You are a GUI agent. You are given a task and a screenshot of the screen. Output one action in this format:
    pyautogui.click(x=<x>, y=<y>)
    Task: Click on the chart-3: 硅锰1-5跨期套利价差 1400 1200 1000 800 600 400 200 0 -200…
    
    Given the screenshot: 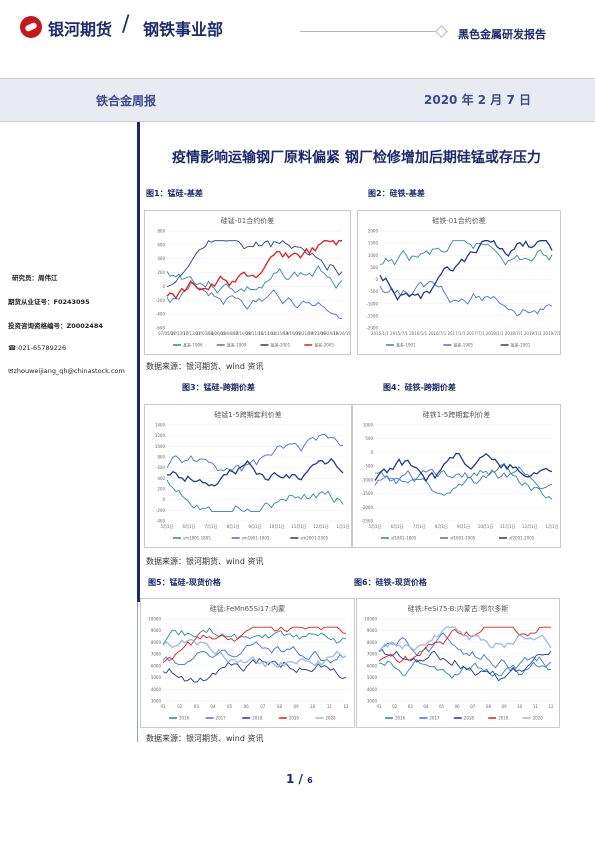 What is the action you would take?
    pyautogui.click(x=248, y=476)
    